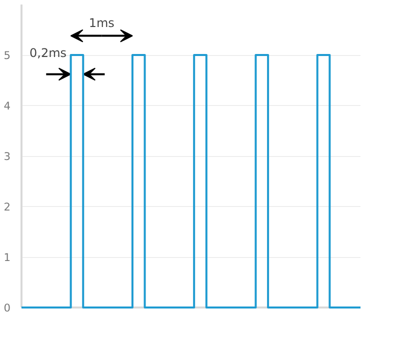 This screenshot has width=394, height=353. I want to click on y-tick-label: 4, so click(7, 106).